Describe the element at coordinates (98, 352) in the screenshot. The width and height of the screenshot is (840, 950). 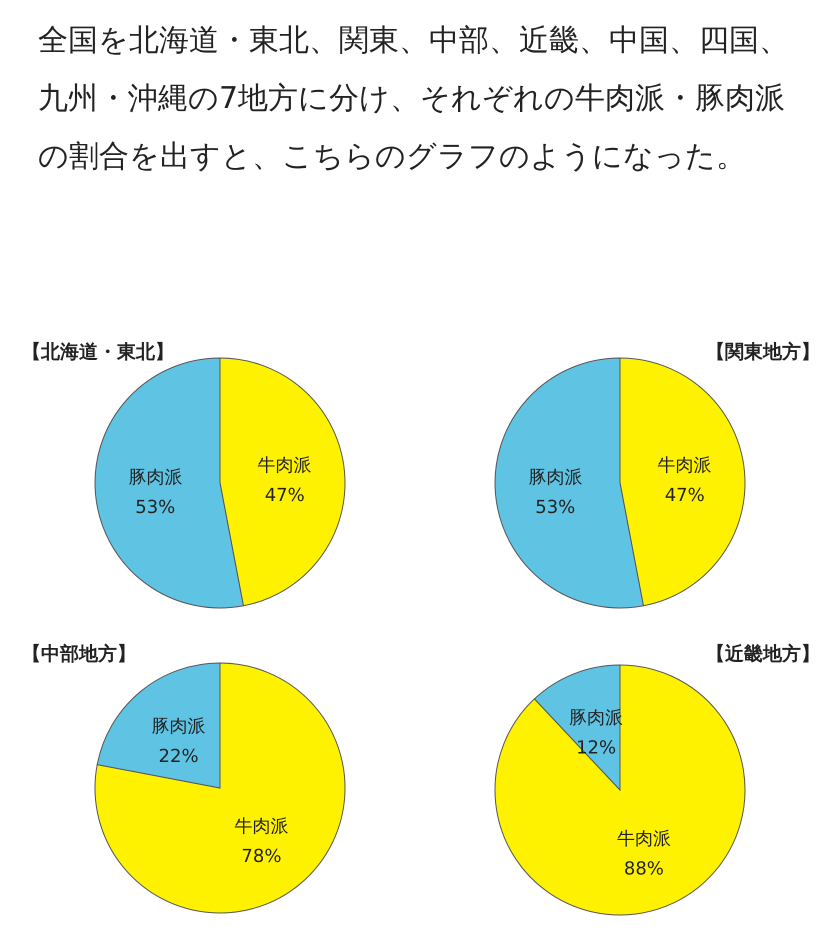
I see `chart-title: 【北海道・東北】` at that location.